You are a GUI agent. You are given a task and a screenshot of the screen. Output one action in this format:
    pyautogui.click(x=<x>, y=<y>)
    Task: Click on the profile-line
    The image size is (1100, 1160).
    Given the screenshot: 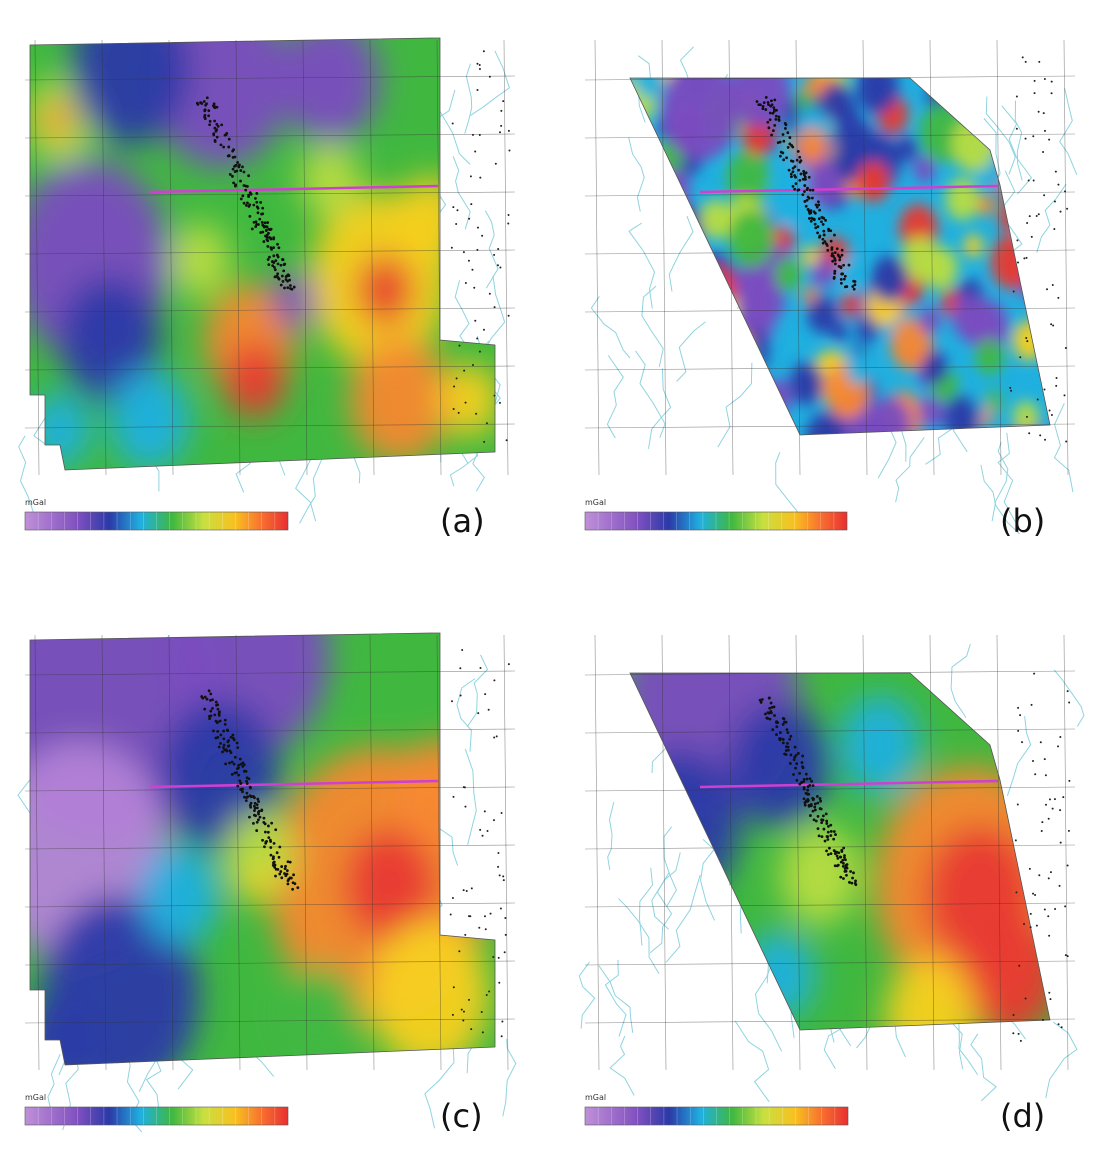 What is the action you would take?
    pyautogui.click(x=294, y=189)
    